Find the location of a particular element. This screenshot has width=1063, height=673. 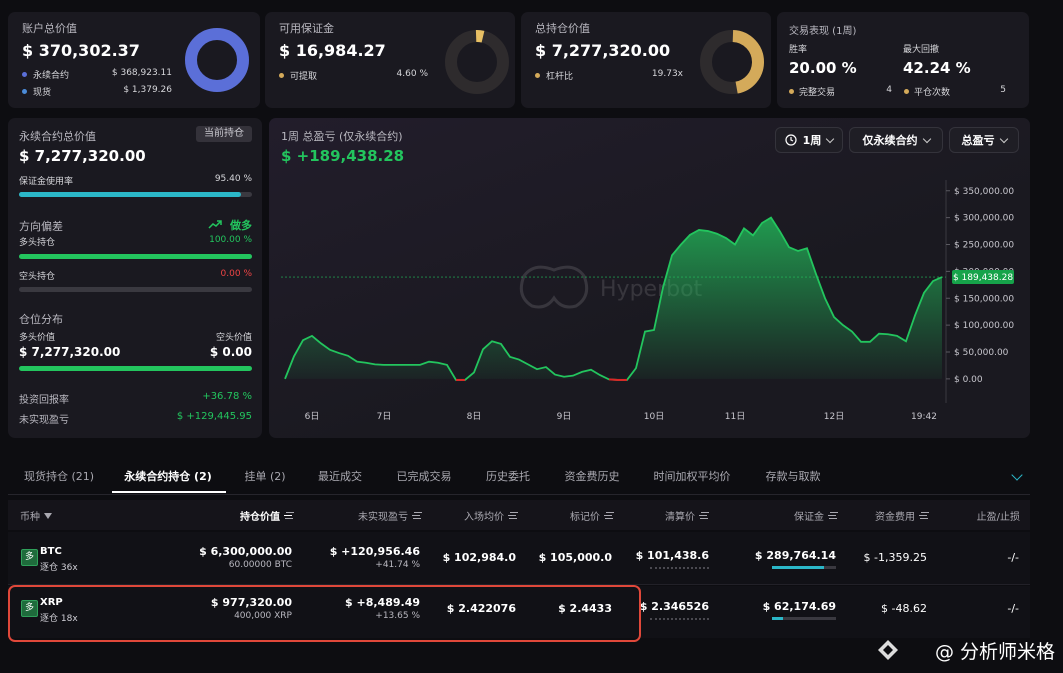

header-label: 止盈/止损 is located at coordinates (998, 517).